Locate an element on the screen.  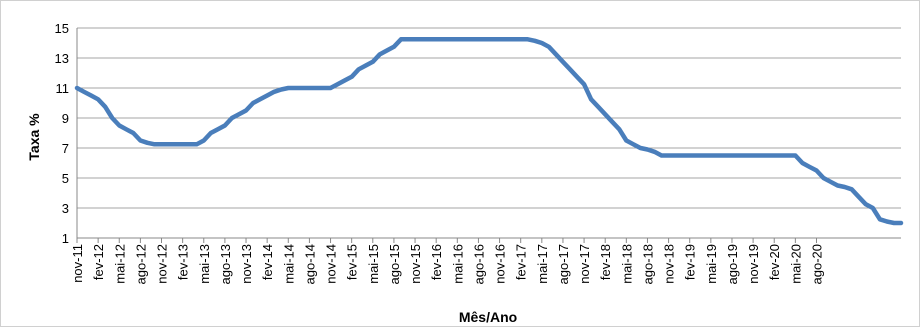
x-tick-label: nov-14 is located at coordinates (331, 264).